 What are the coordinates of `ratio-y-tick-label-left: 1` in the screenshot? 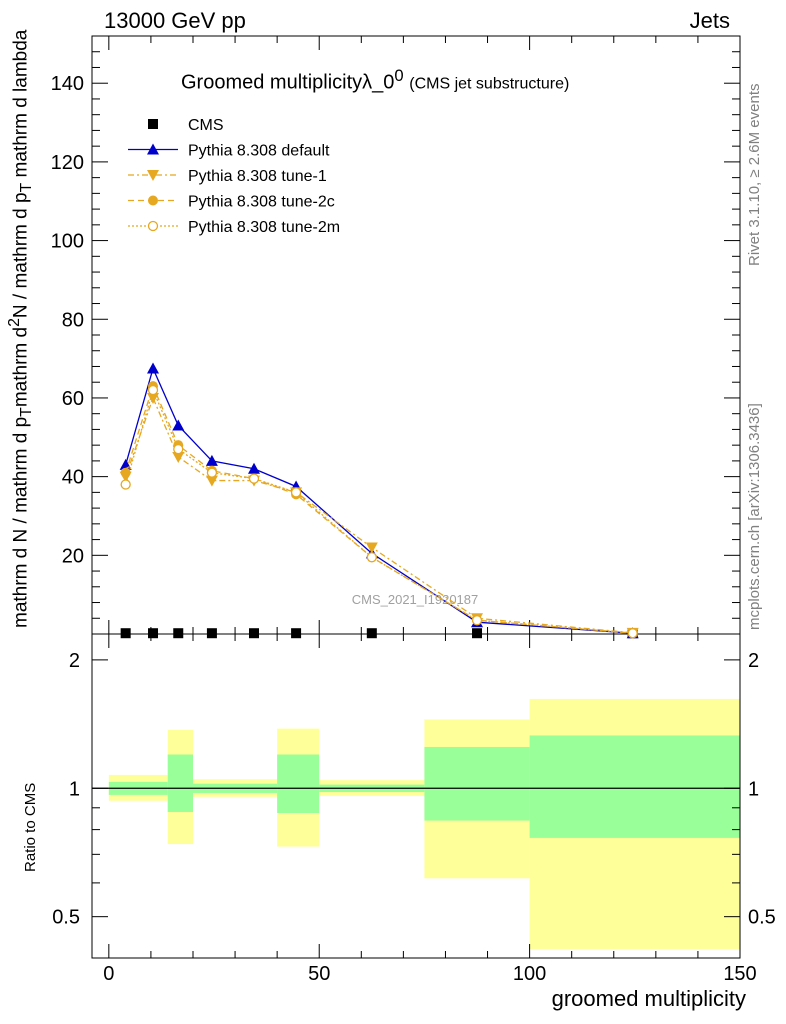 It's located at (74, 789).